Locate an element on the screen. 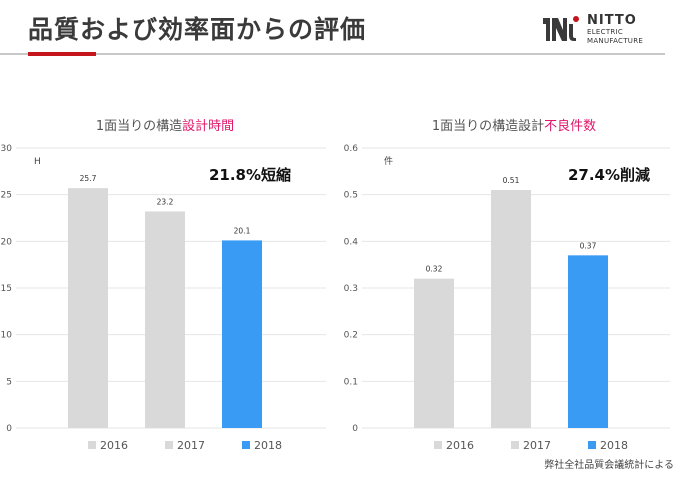 The width and height of the screenshot is (688, 486). unit-label: H is located at coordinates (37, 162).